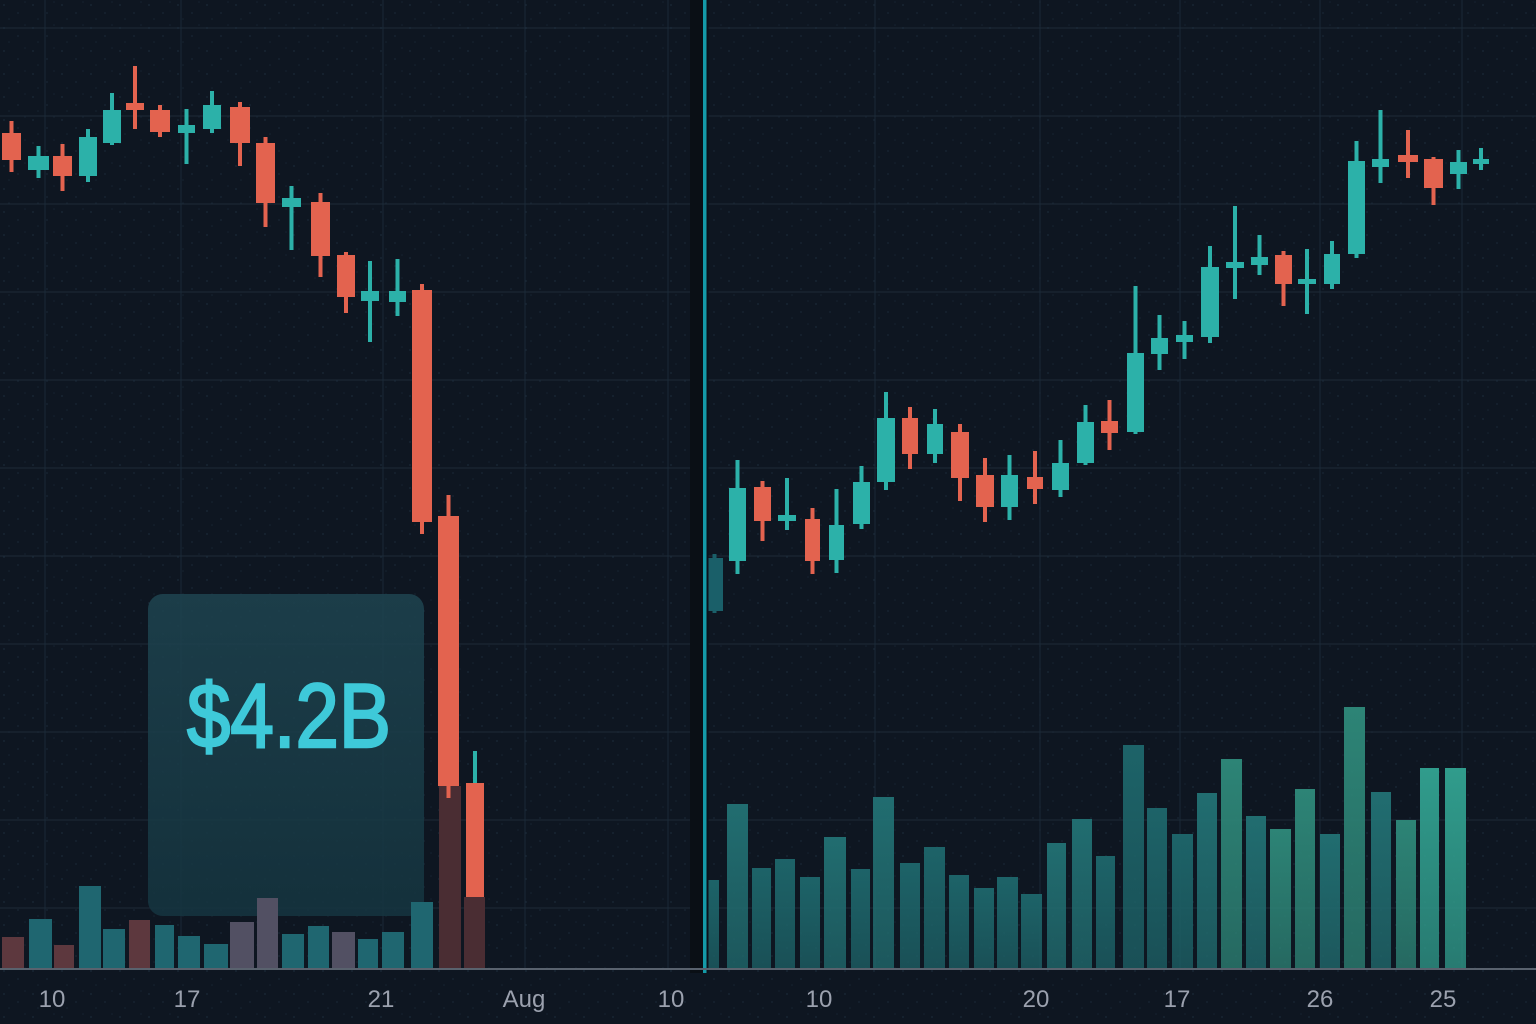 The width and height of the screenshot is (1536, 1024). I want to click on svg-text: 26, so click(1320, 999).